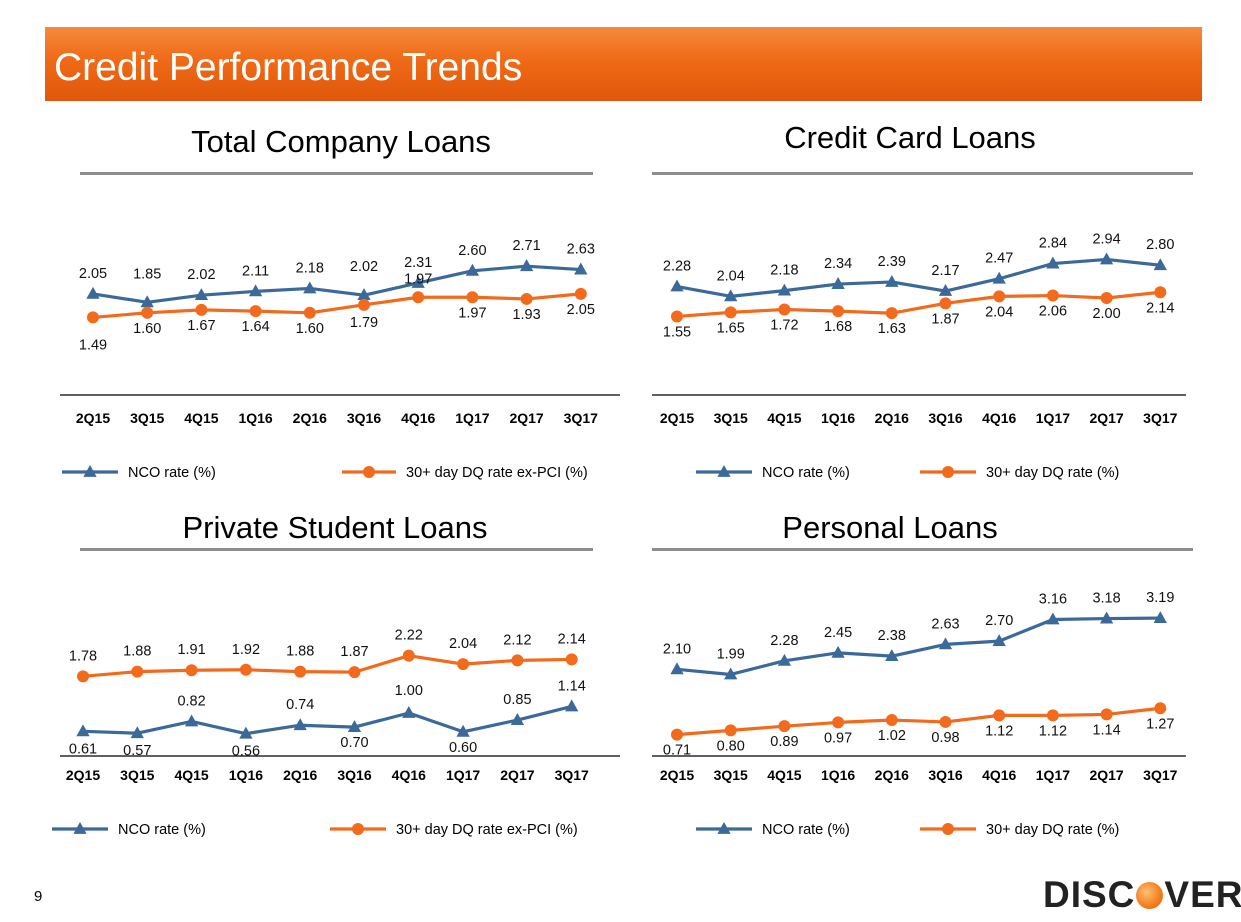 The width and height of the screenshot is (1241, 922). Describe the element at coordinates (892, 736) in the screenshot. I see `dq-data-label: 1.02` at that location.